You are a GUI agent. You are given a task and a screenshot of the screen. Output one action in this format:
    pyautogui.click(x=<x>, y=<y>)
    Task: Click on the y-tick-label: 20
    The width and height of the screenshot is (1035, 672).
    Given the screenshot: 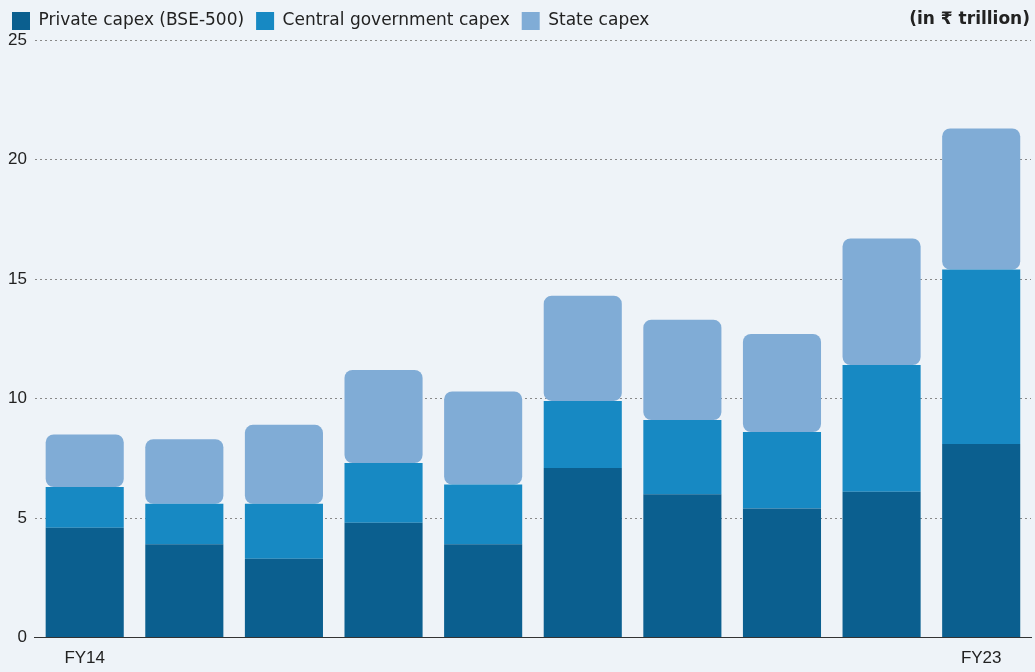 What is the action you would take?
    pyautogui.click(x=17, y=159)
    